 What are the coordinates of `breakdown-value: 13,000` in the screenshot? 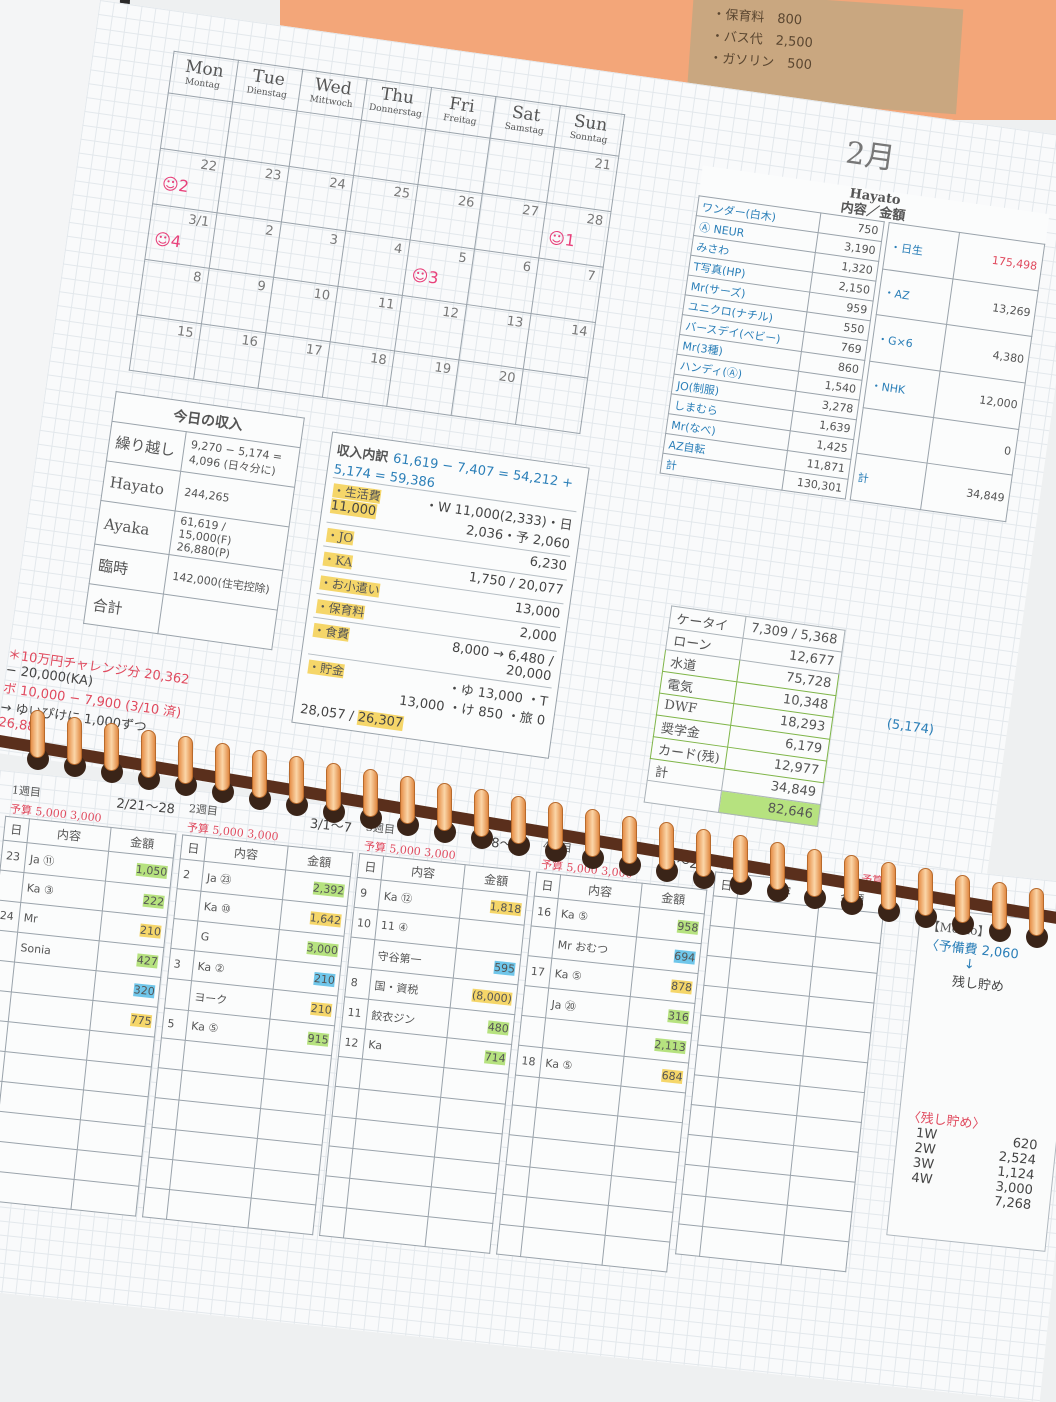 It's located at (537, 611).